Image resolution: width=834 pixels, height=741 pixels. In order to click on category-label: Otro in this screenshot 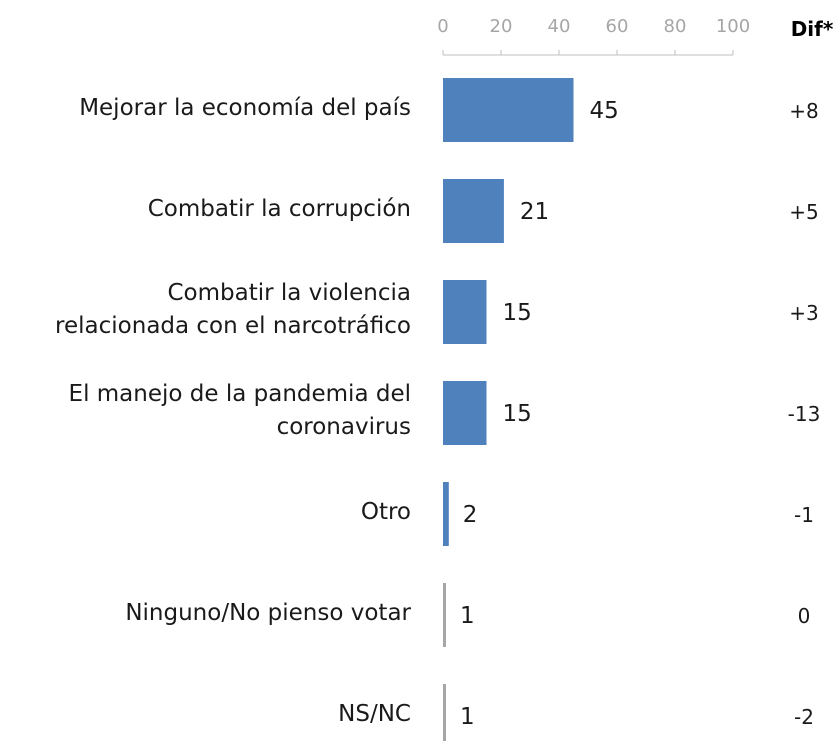, I will do `click(385, 511)`.